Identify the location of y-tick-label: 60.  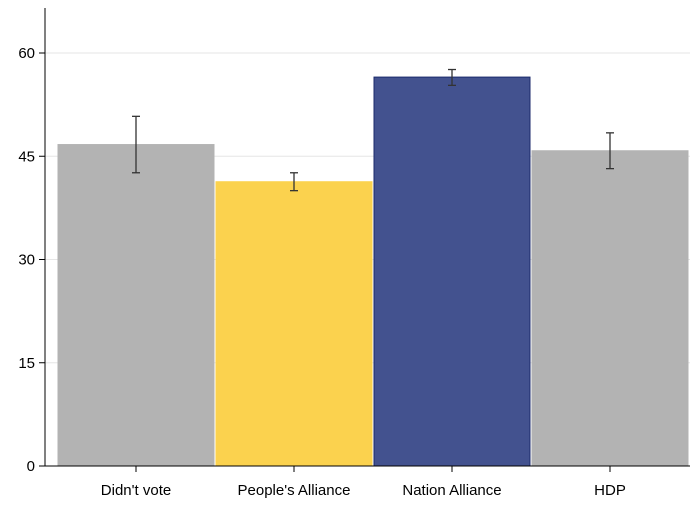
(26, 53).